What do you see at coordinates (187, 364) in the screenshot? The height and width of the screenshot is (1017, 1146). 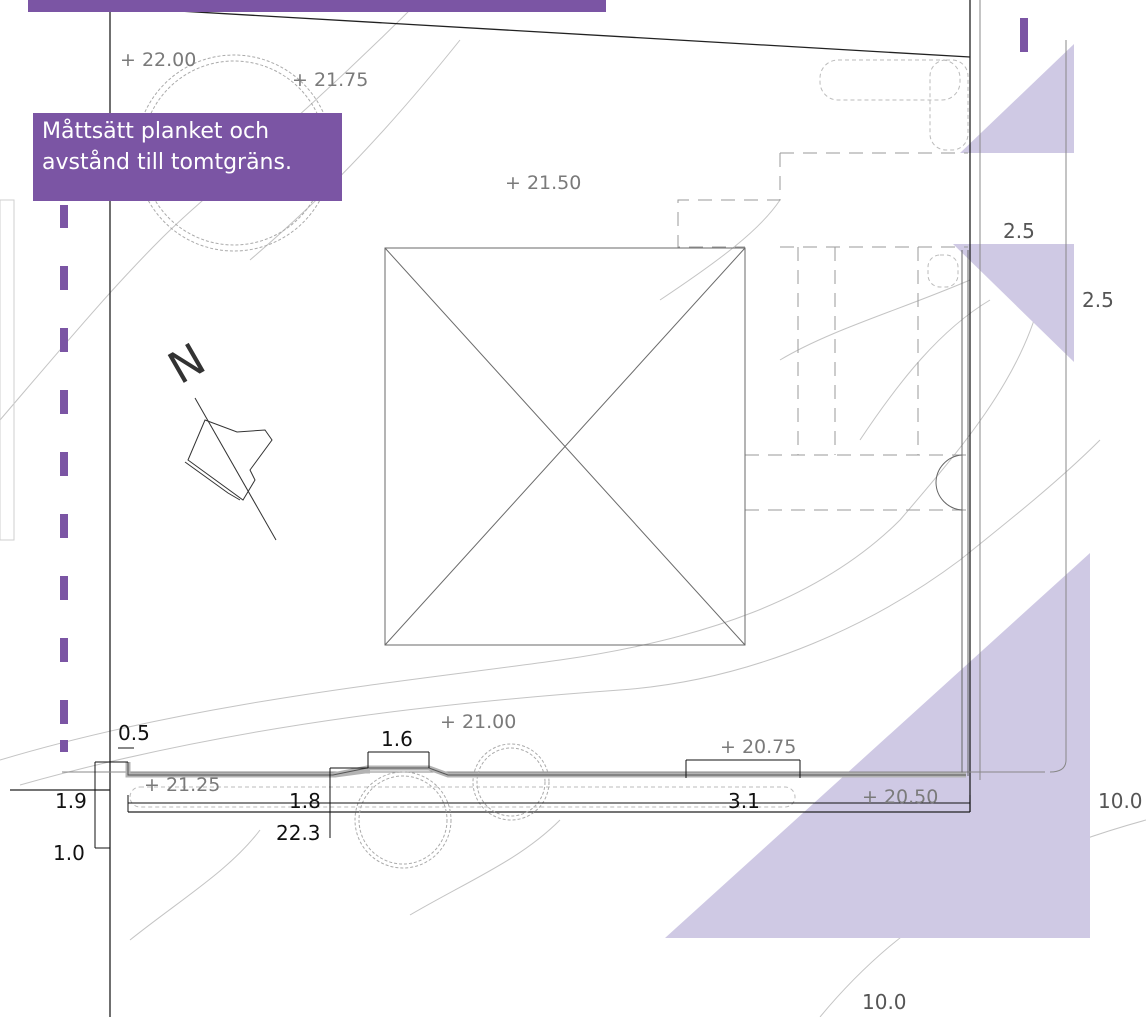 I see `north-label: N` at bounding box center [187, 364].